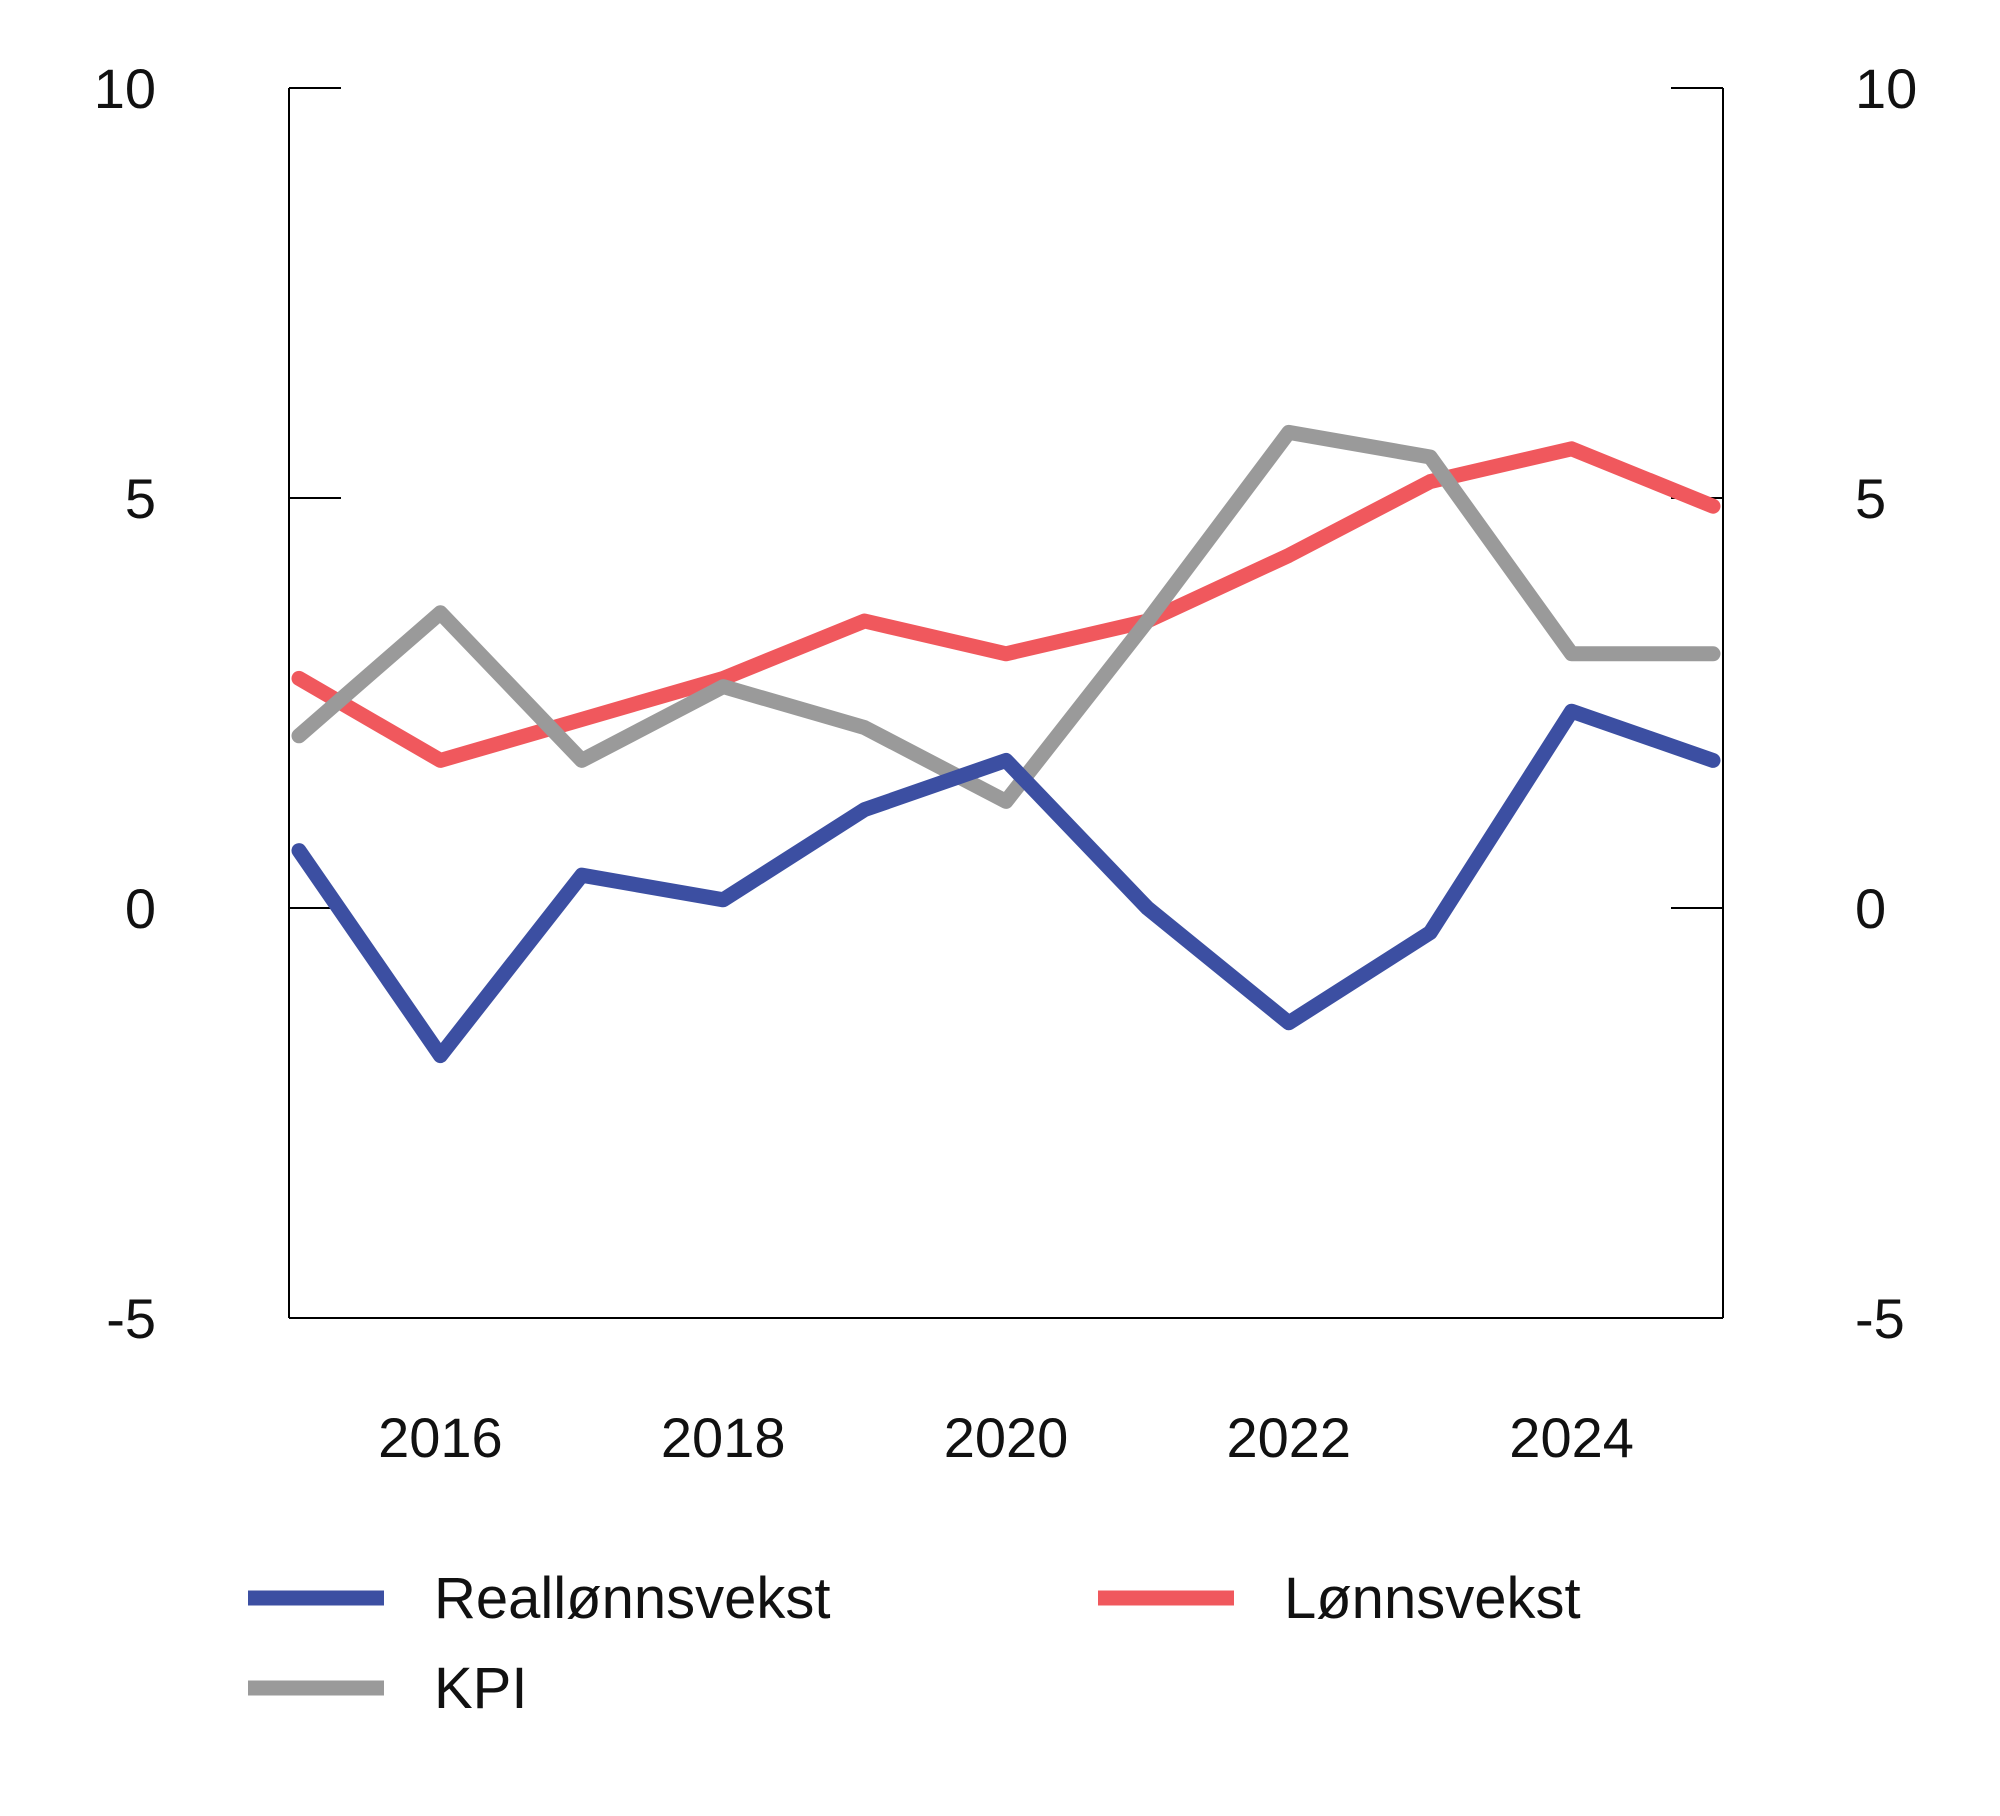 This screenshot has width=2000, height=1816. Describe the element at coordinates (140, 498) in the screenshot. I see `y-tick-label-left: 5` at that location.